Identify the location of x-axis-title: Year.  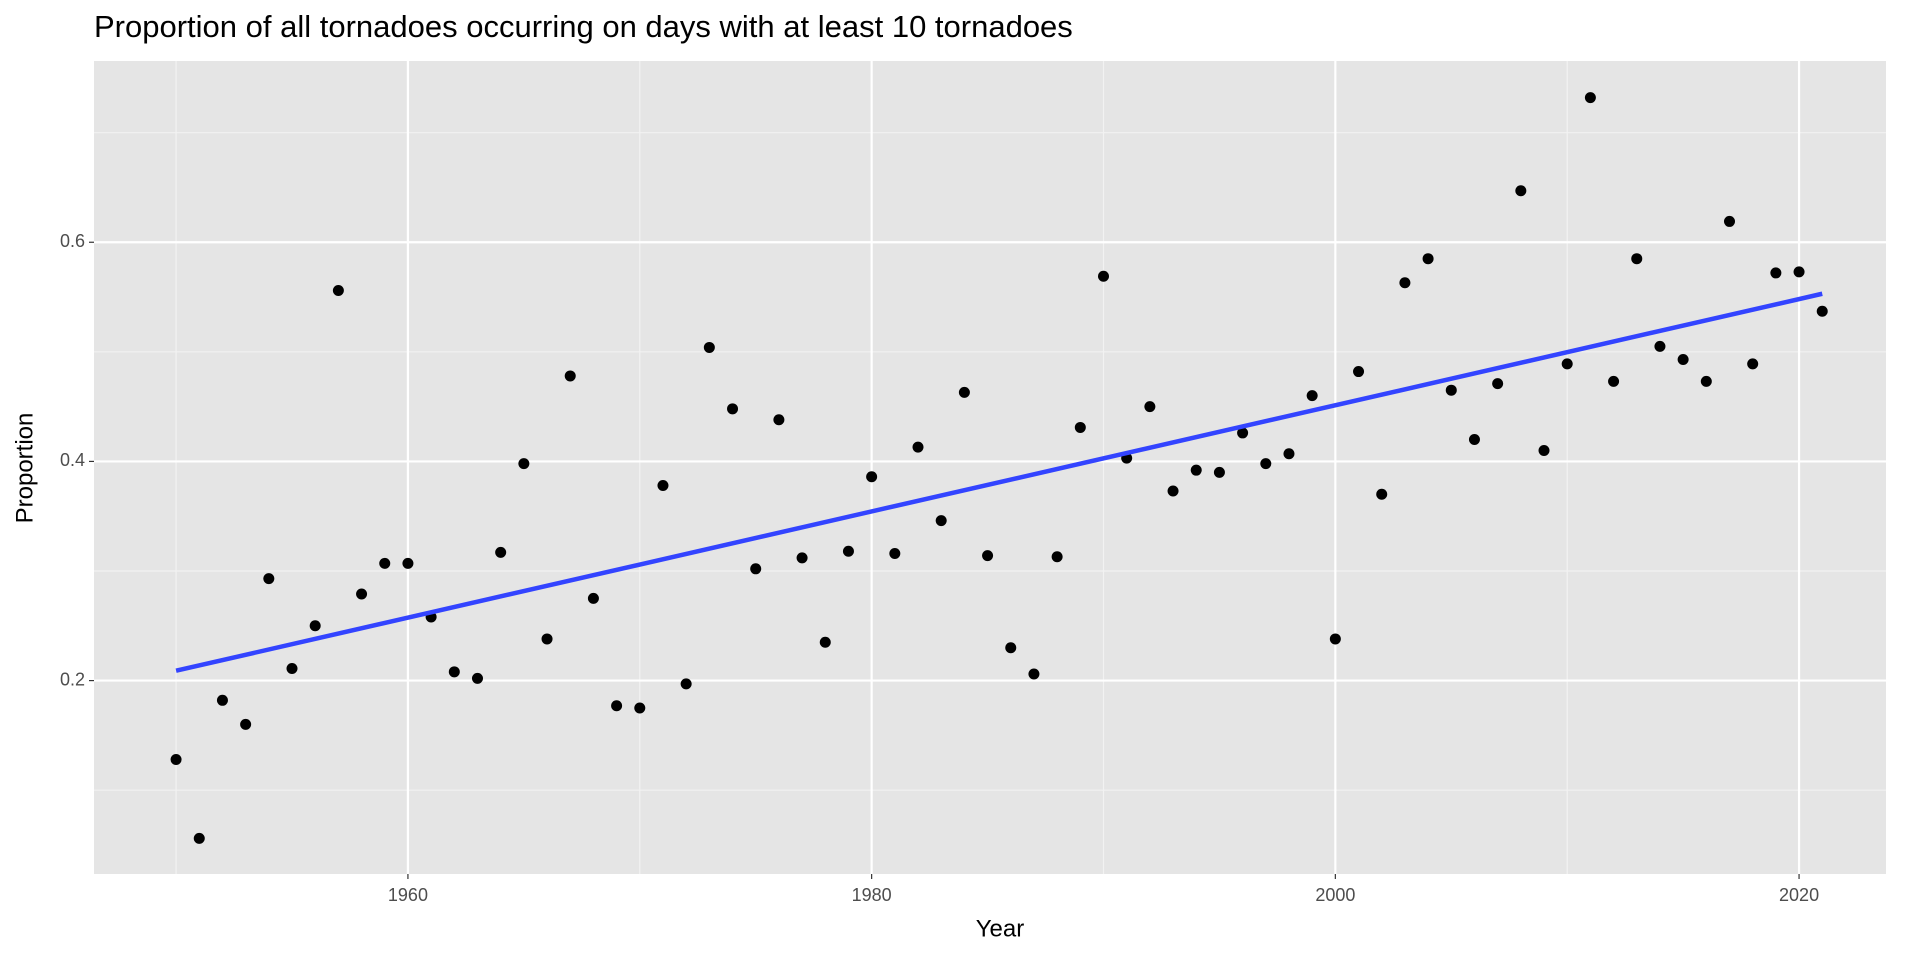
(1000, 928).